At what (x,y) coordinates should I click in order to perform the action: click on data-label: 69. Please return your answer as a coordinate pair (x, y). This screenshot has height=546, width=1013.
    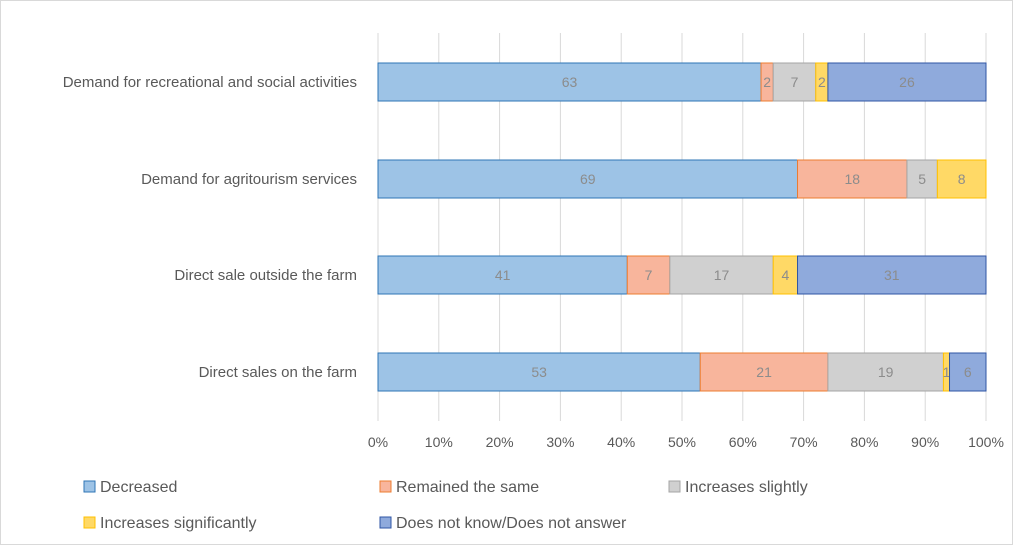
    Looking at the image, I should click on (588, 179).